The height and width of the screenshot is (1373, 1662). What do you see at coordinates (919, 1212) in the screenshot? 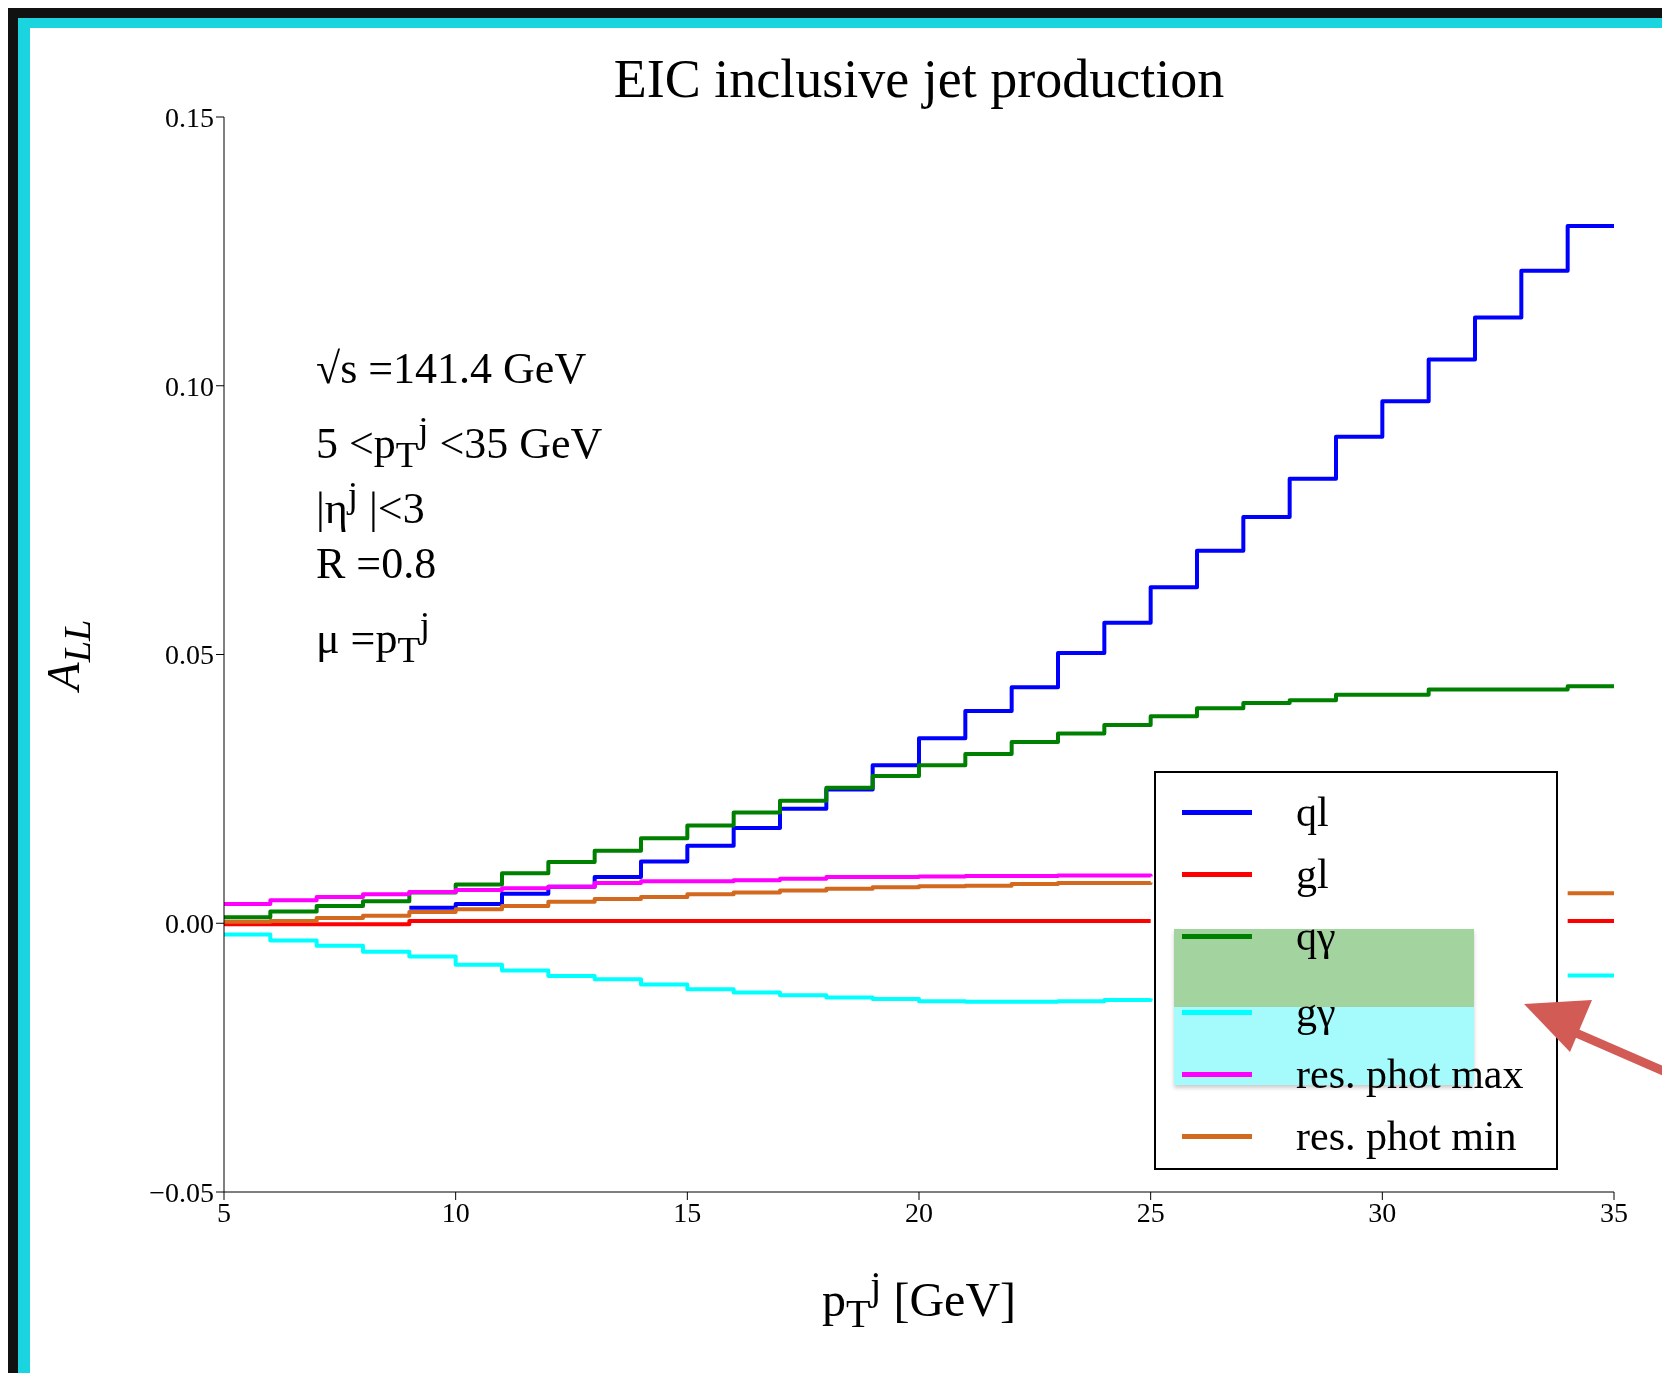
I see `x-tick-label: 20` at bounding box center [919, 1212].